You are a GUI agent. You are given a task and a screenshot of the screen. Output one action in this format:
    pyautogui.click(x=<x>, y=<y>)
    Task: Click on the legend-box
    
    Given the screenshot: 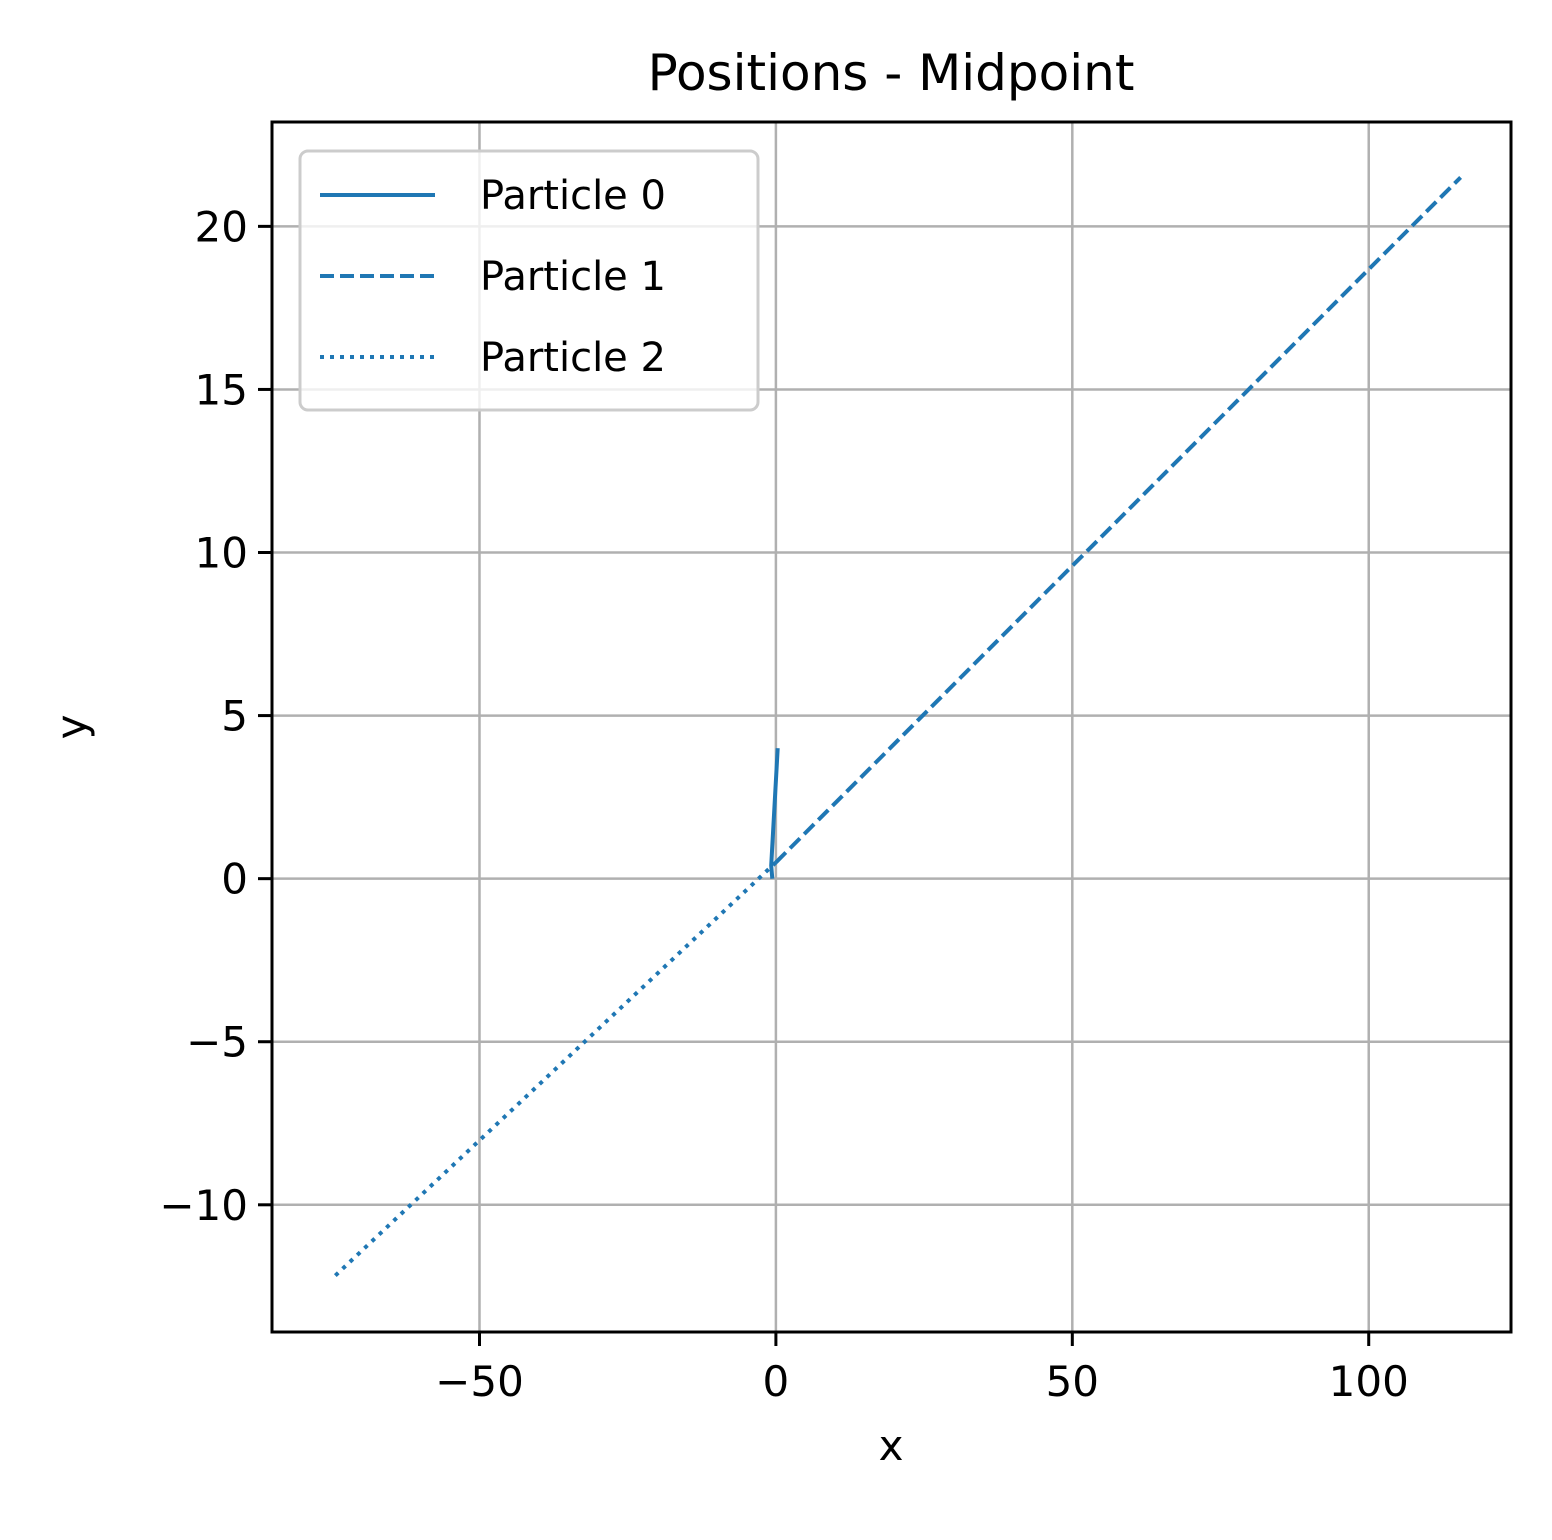 What is the action you would take?
    pyautogui.click(x=529, y=280)
    